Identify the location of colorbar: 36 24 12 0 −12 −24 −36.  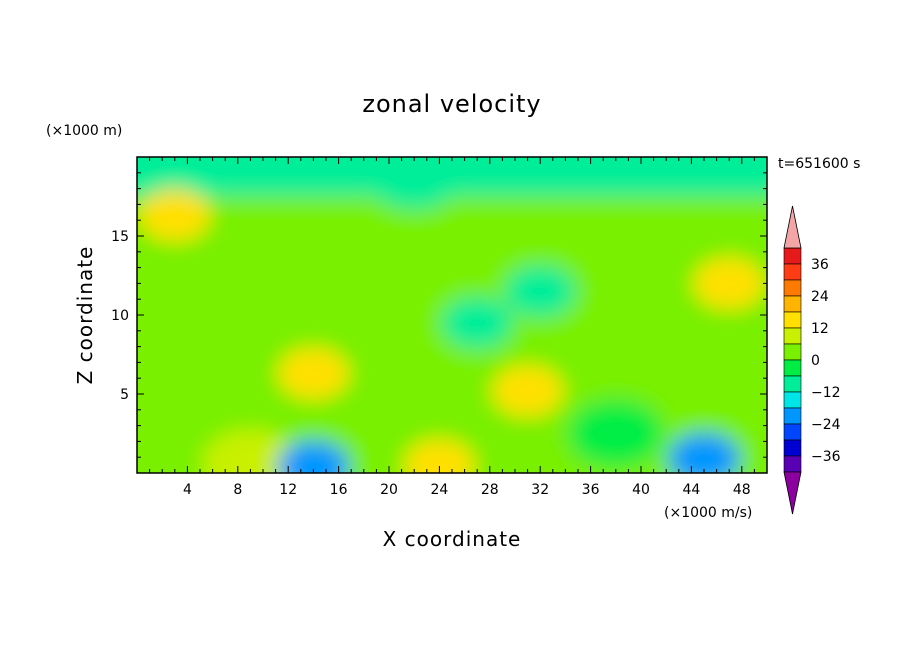
(812, 360).